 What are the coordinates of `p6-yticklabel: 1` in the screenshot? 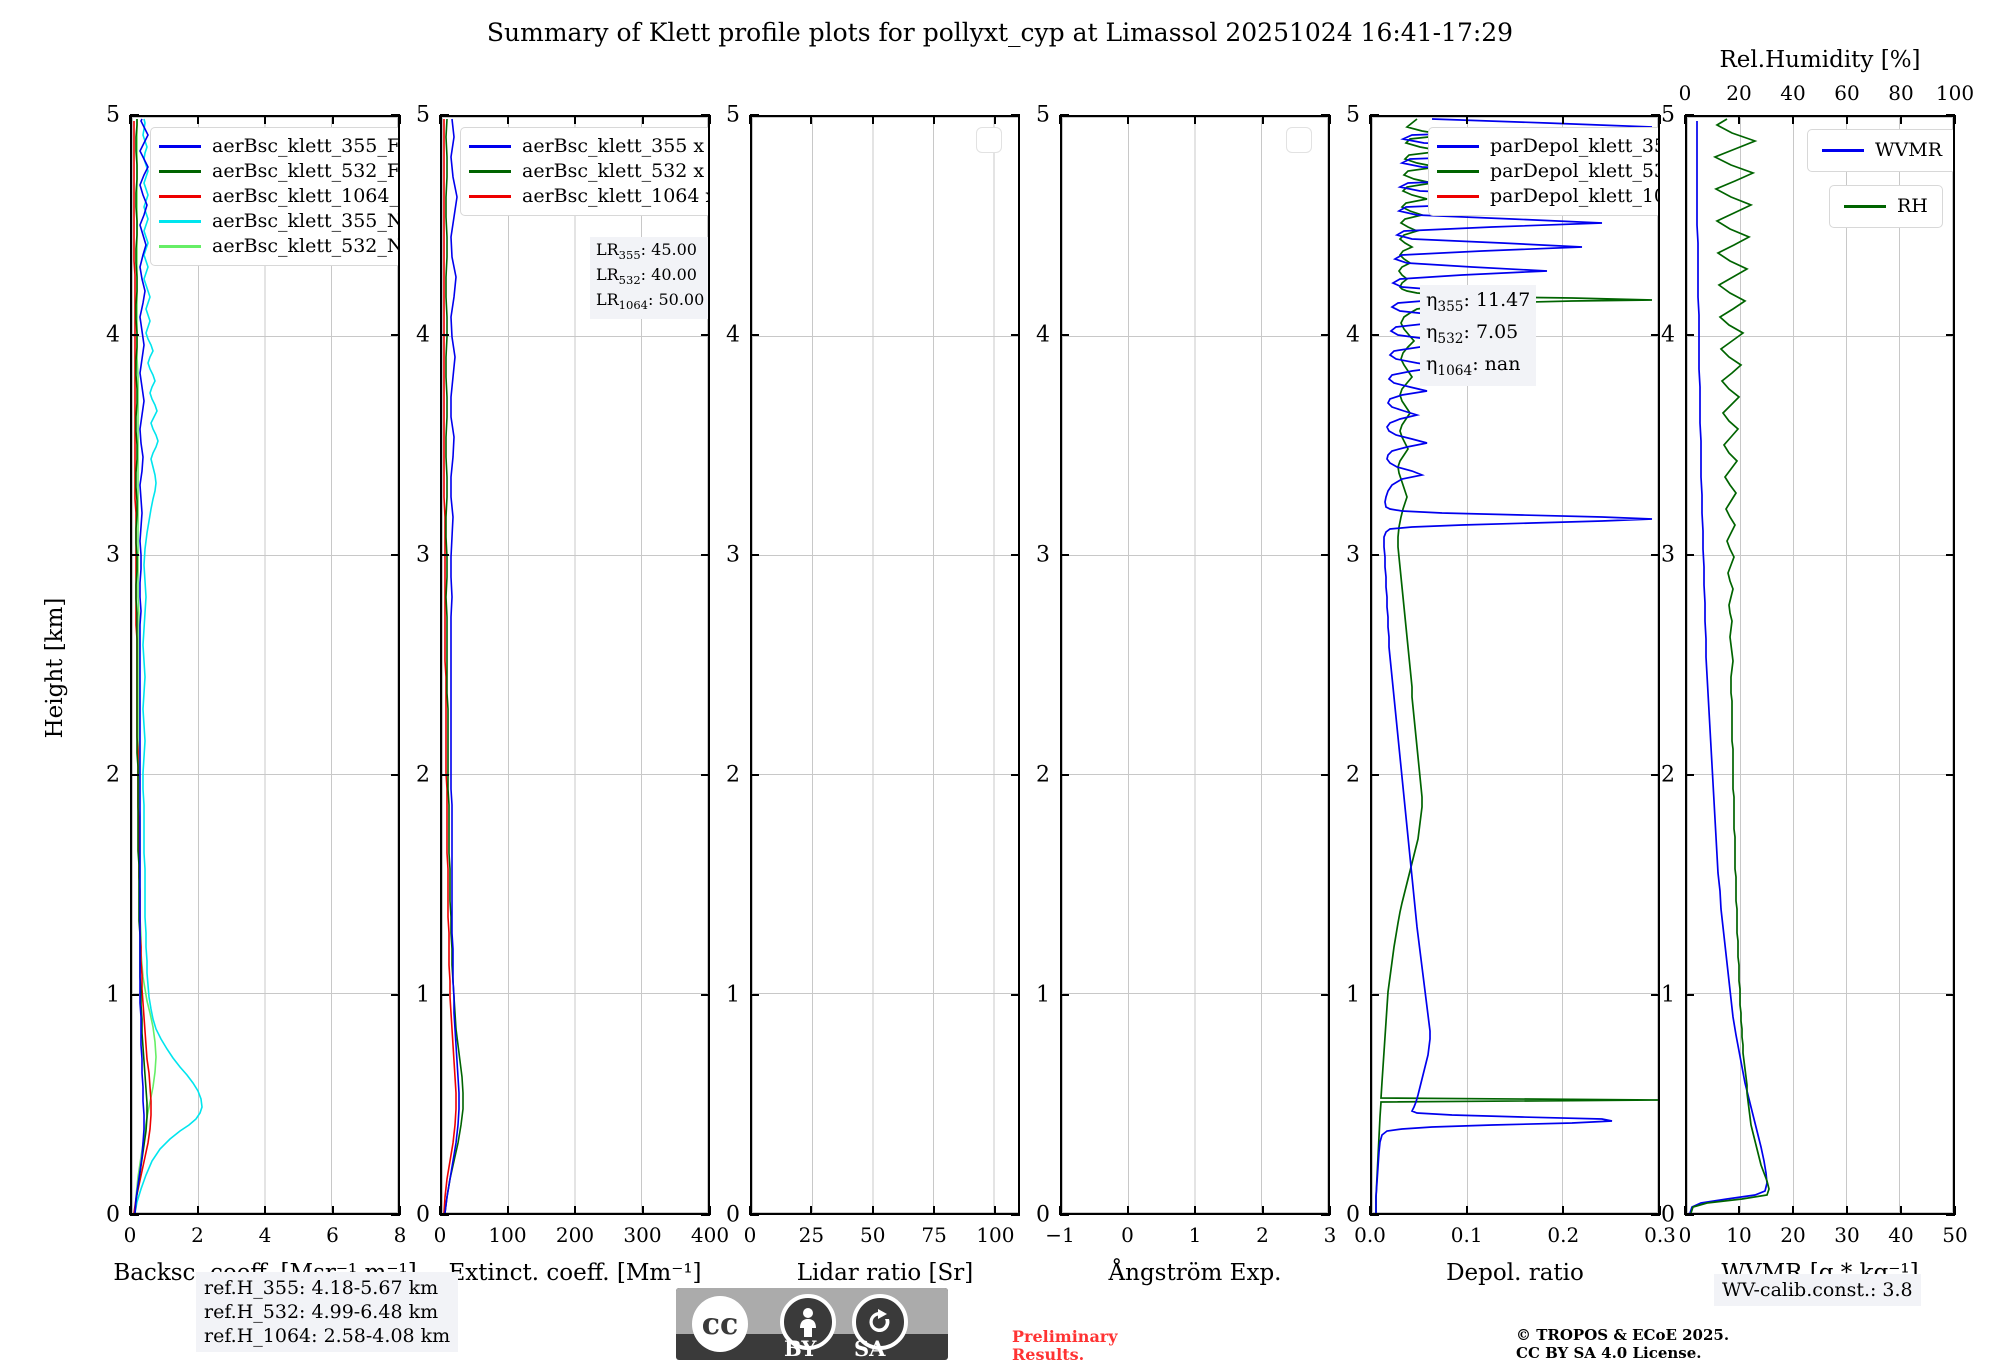 It's located at (1668, 995).